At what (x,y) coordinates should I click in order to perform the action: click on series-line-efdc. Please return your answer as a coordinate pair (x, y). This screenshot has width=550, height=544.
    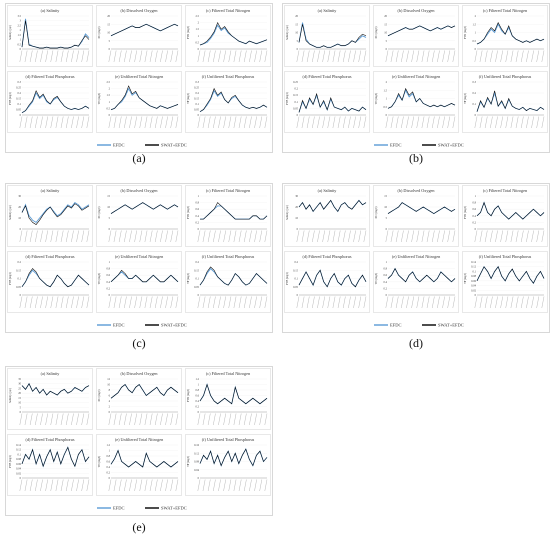
    Looking at the image, I should click on (55, 212).